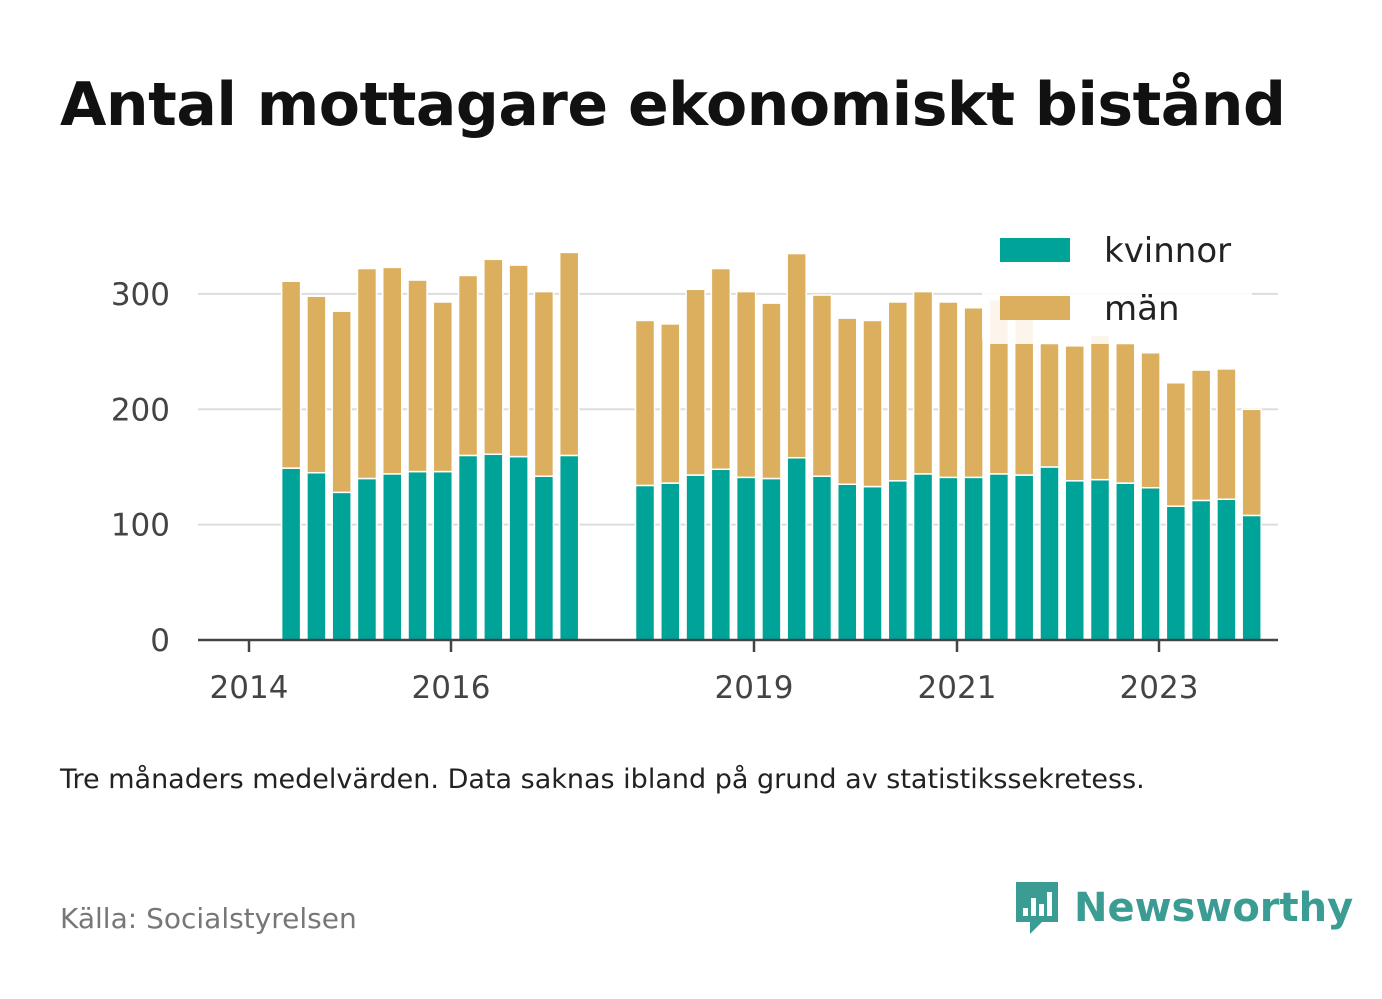 This screenshot has height=999, width=1382. Describe the element at coordinates (1159, 688) in the screenshot. I see `x-tick-label: 2023` at that location.